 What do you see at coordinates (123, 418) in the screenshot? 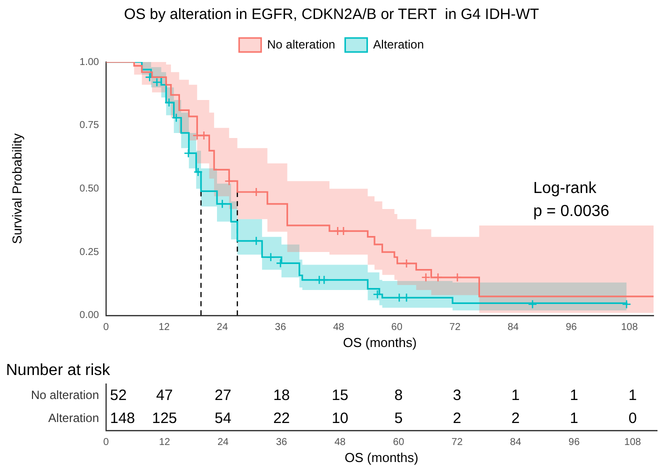
I see `data-label: 148` at bounding box center [123, 418].